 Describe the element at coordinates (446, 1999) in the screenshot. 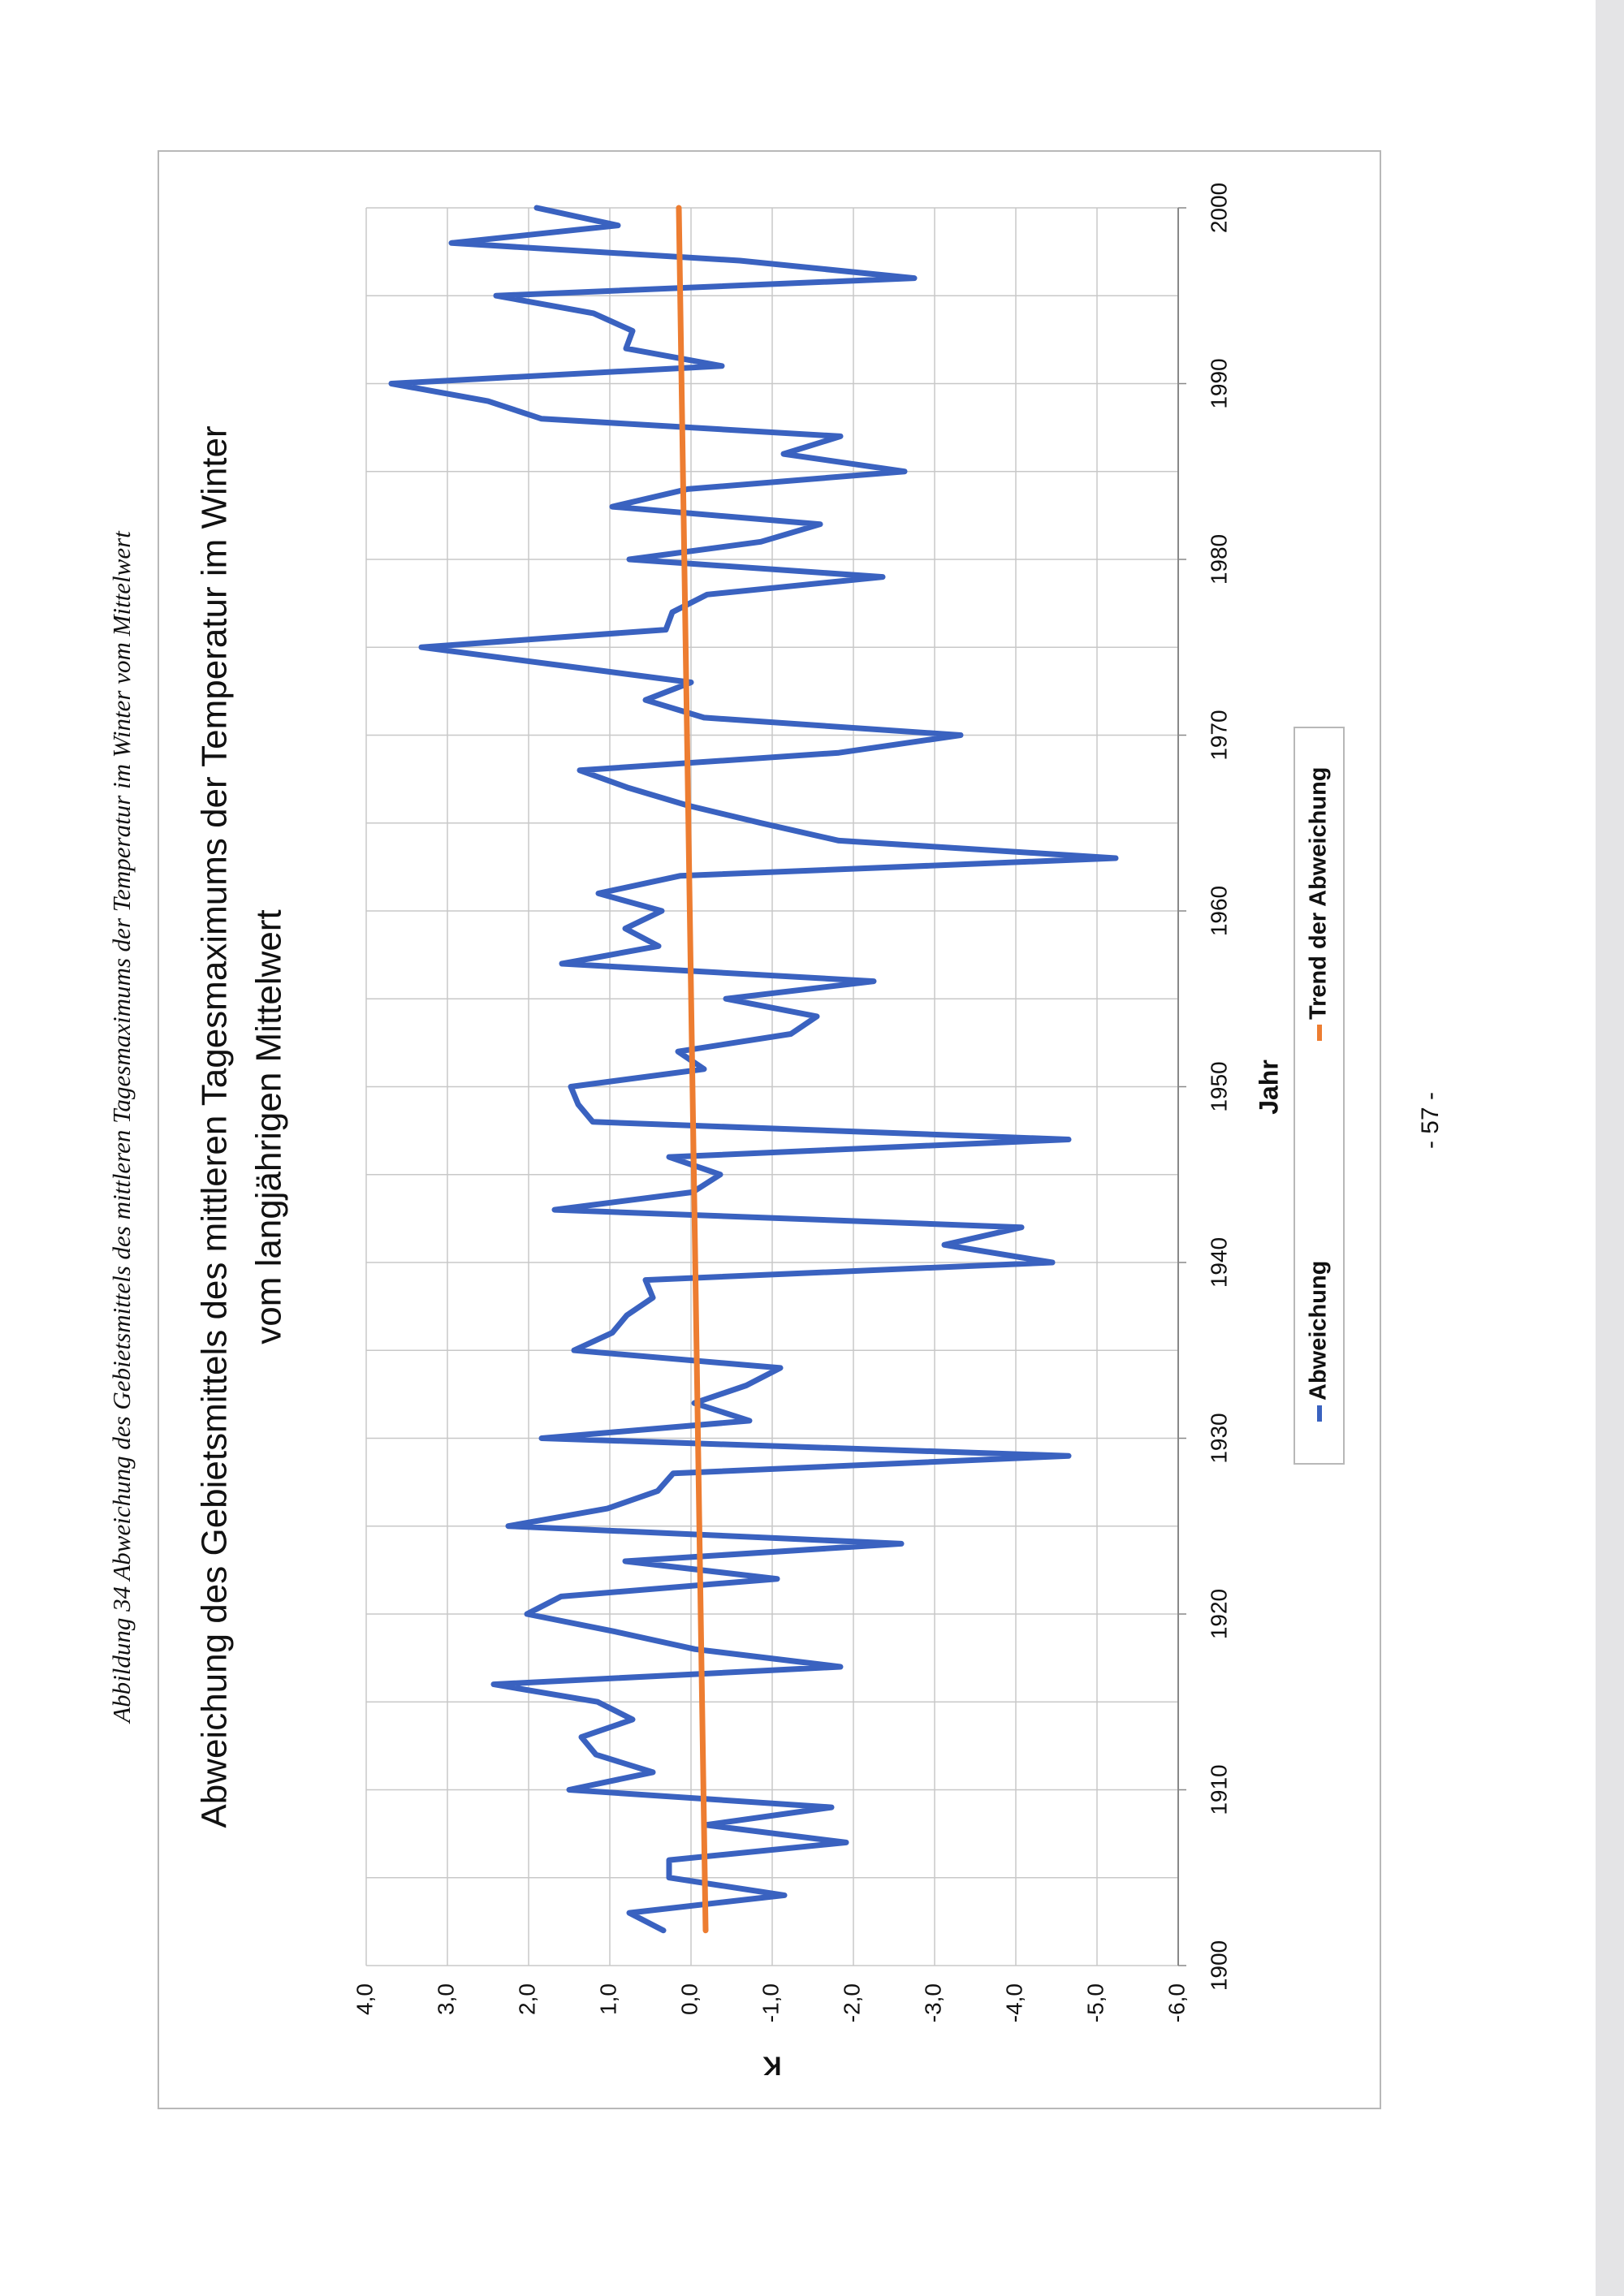

I see `y-tick-label: 3,0` at that location.